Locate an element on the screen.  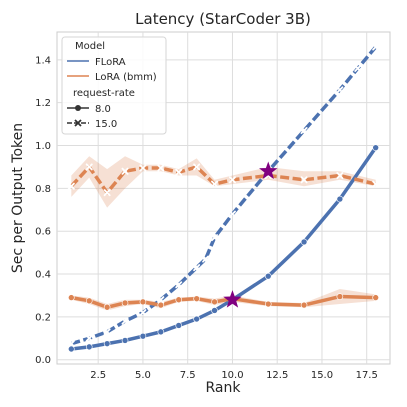
y-tick-label: 0.4 is located at coordinates (43, 275).